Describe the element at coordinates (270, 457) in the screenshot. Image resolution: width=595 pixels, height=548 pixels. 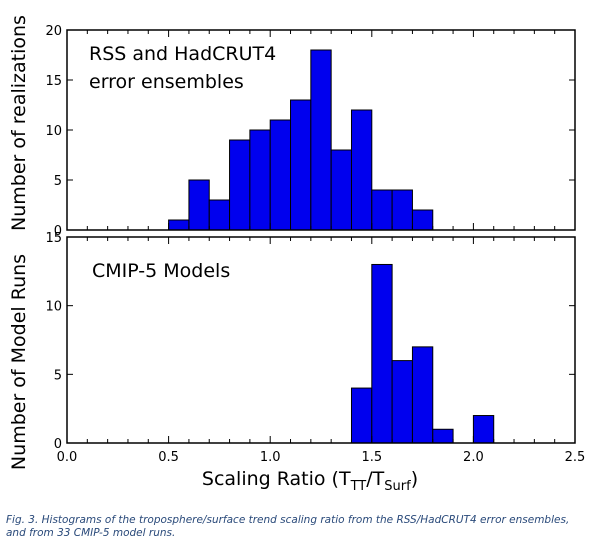
I see `xtick-label-2: 1.0` at that location.